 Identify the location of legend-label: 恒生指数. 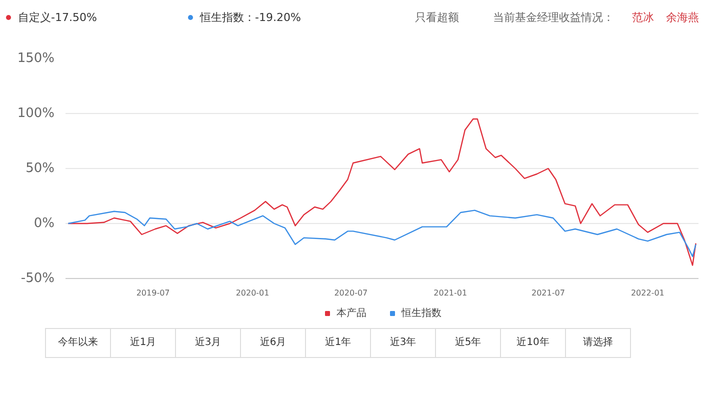
(422, 313).